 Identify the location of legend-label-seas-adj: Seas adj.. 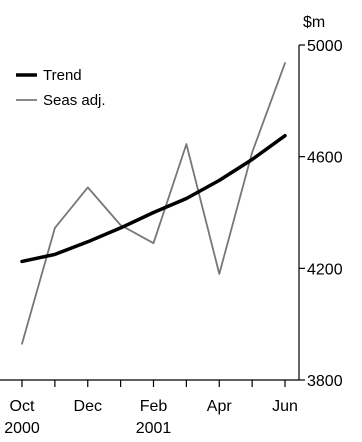
(74, 100).